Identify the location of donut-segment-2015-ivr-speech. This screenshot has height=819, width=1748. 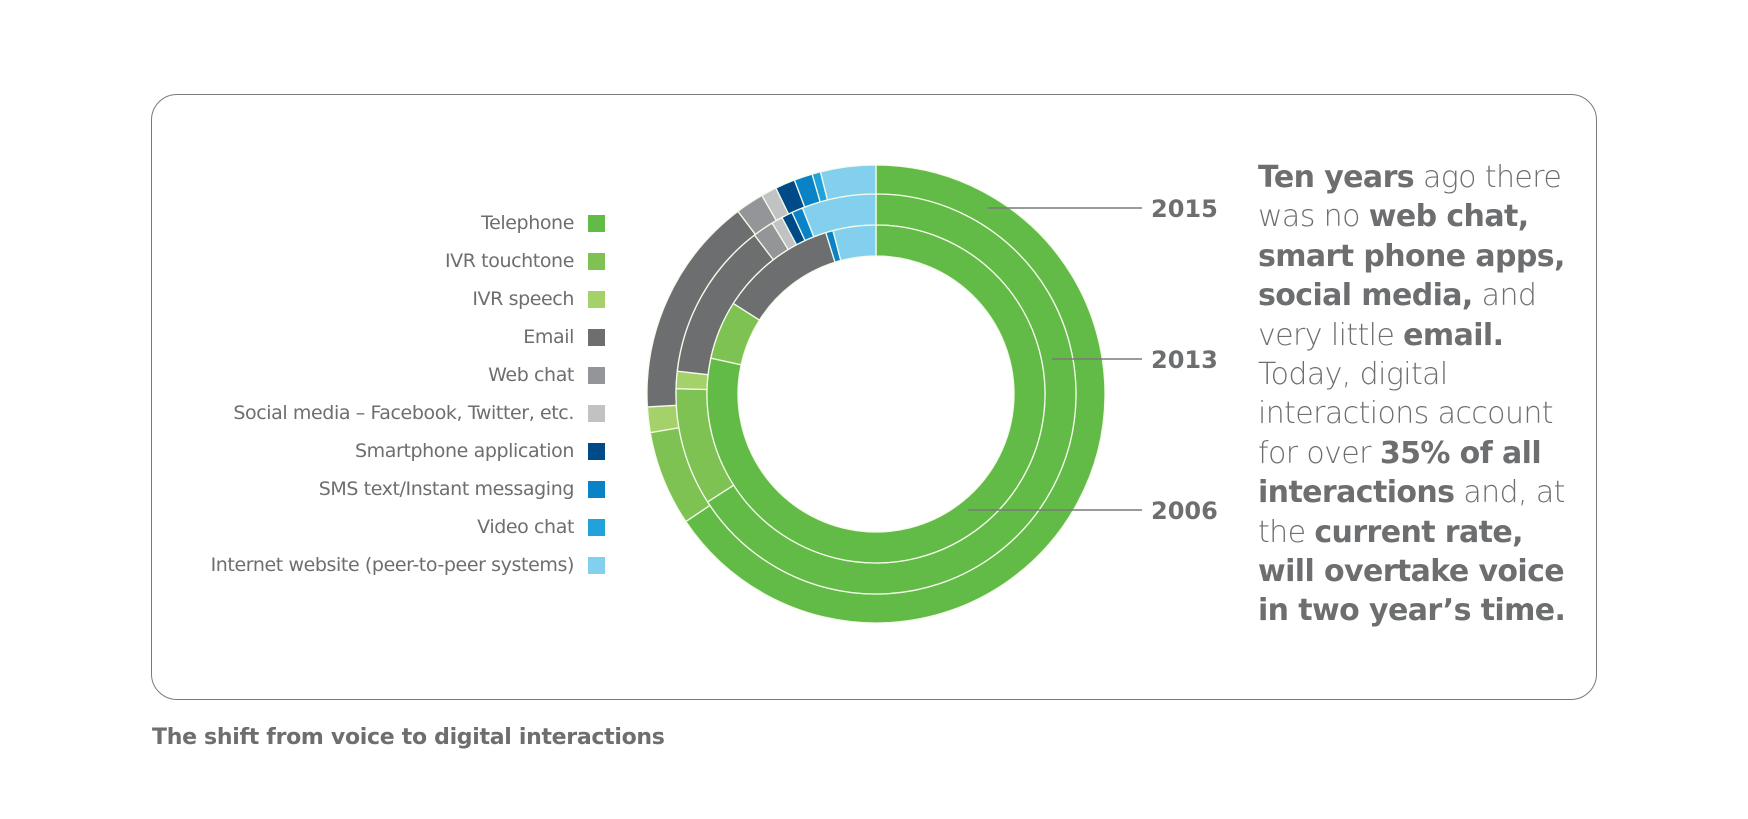
(663, 419).